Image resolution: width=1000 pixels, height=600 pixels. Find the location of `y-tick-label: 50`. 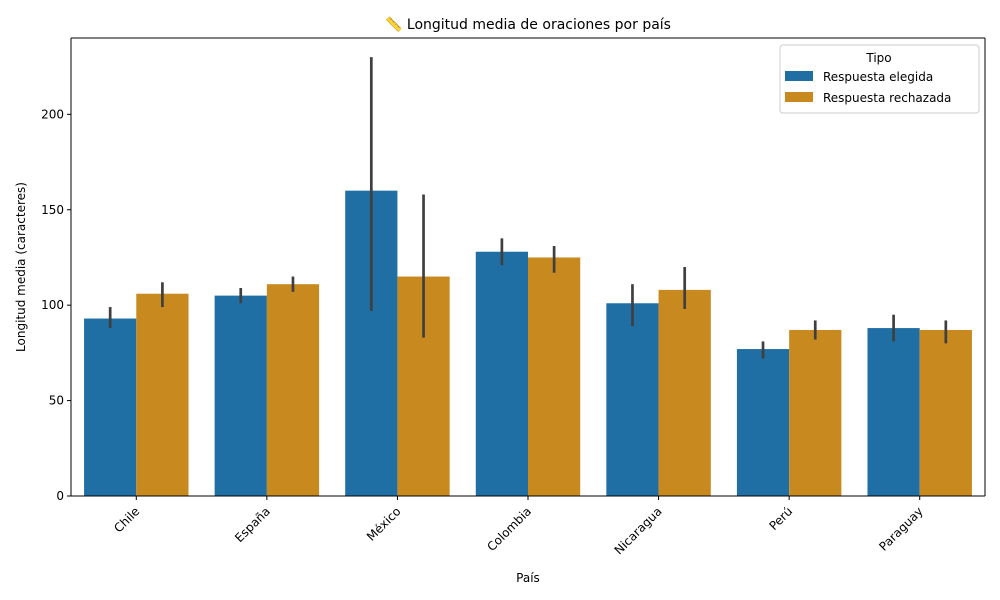

y-tick-label: 50 is located at coordinates (56, 401).